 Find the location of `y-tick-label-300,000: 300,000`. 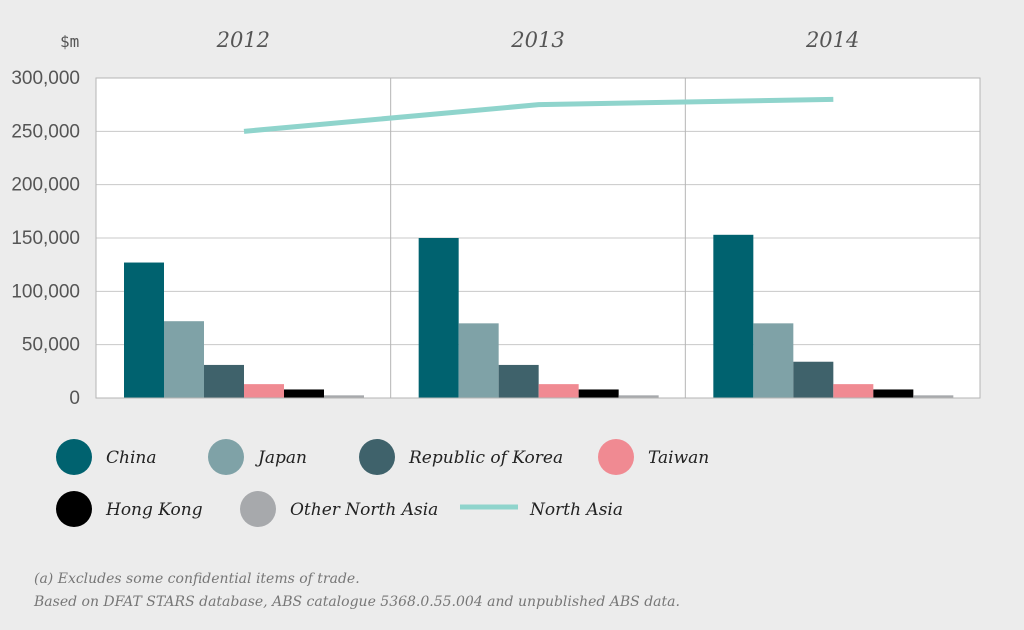

y-tick-label-300,000: 300,000 is located at coordinates (45, 78).